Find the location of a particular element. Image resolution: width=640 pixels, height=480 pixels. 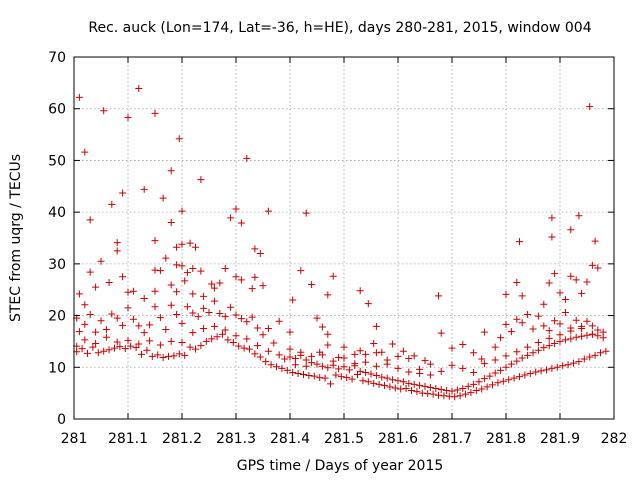

y-tick-label: 20 is located at coordinates (57, 317).